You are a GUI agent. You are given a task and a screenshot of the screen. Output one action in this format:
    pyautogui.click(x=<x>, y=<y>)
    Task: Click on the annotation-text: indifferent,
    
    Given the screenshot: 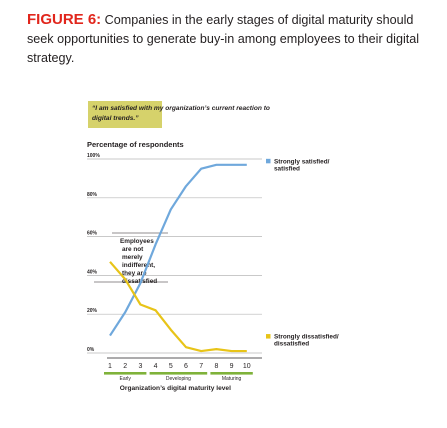 What is the action you would take?
    pyautogui.click(x=138, y=265)
    